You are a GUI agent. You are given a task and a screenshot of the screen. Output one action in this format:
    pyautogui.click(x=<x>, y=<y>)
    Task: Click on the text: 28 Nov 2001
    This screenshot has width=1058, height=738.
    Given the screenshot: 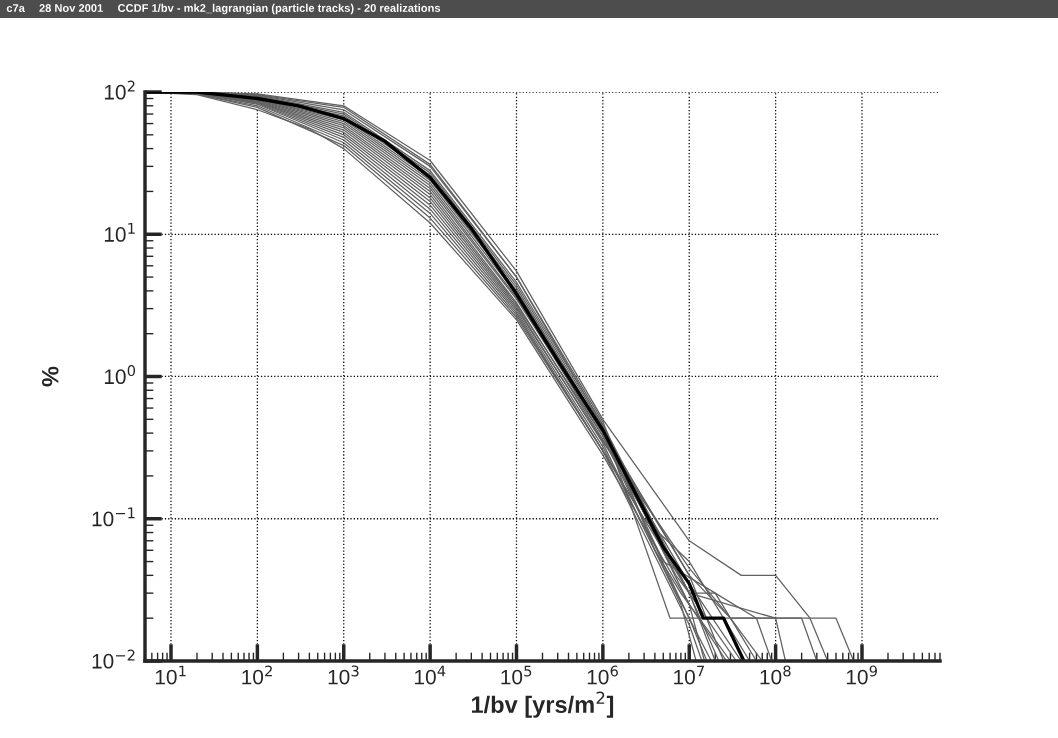 What is the action you would take?
    pyautogui.click(x=71, y=8)
    